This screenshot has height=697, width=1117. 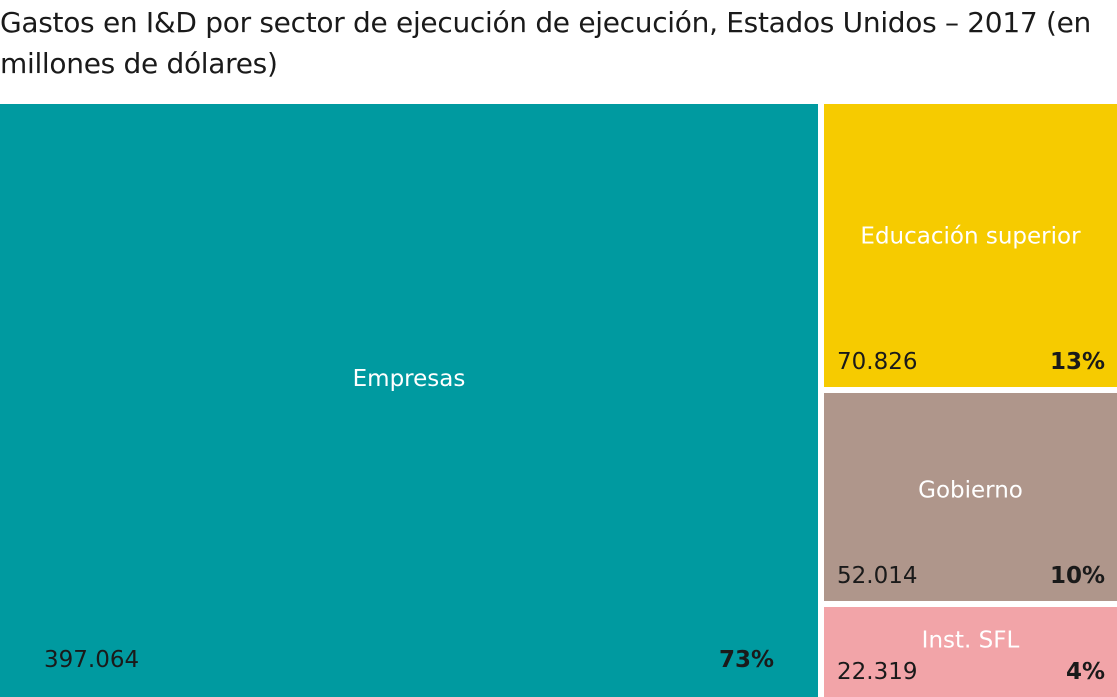 I want to click on tile-percent-educacion: 13%, so click(x=1077, y=362).